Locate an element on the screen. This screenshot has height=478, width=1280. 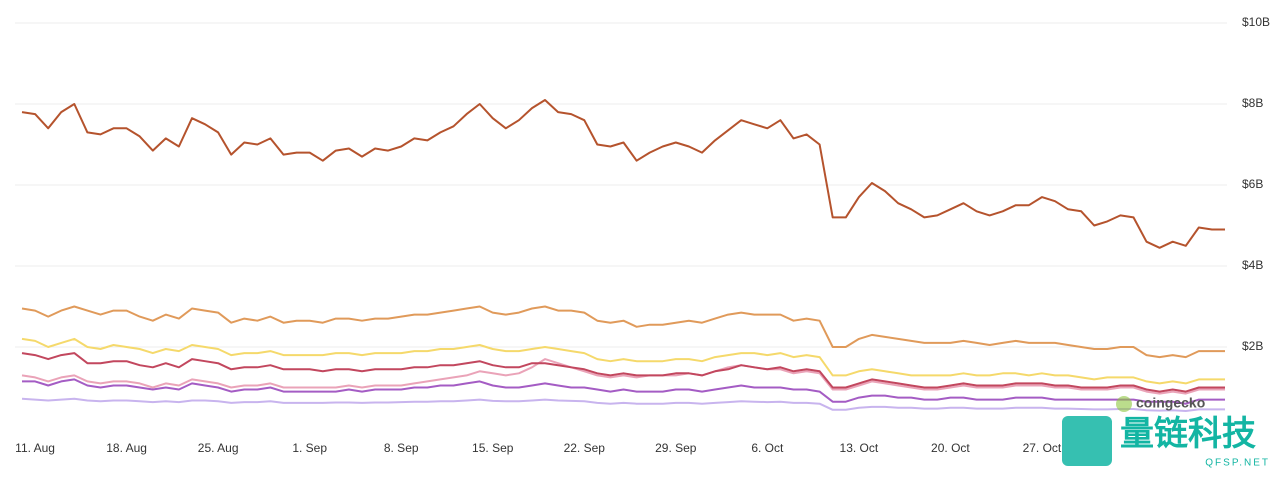
x-tick-label: 13. Oct is located at coordinates (859, 448).